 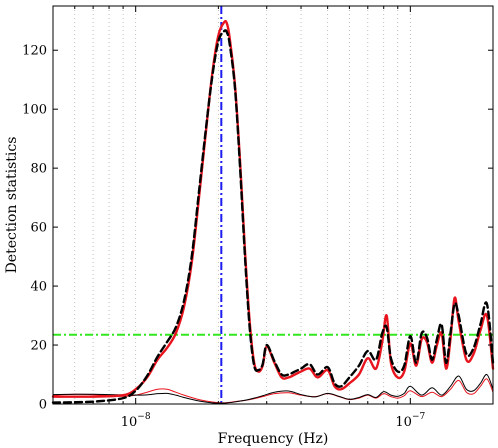 What do you see at coordinates (38, 346) in the screenshot?
I see `y-tick-label: 20` at bounding box center [38, 346].